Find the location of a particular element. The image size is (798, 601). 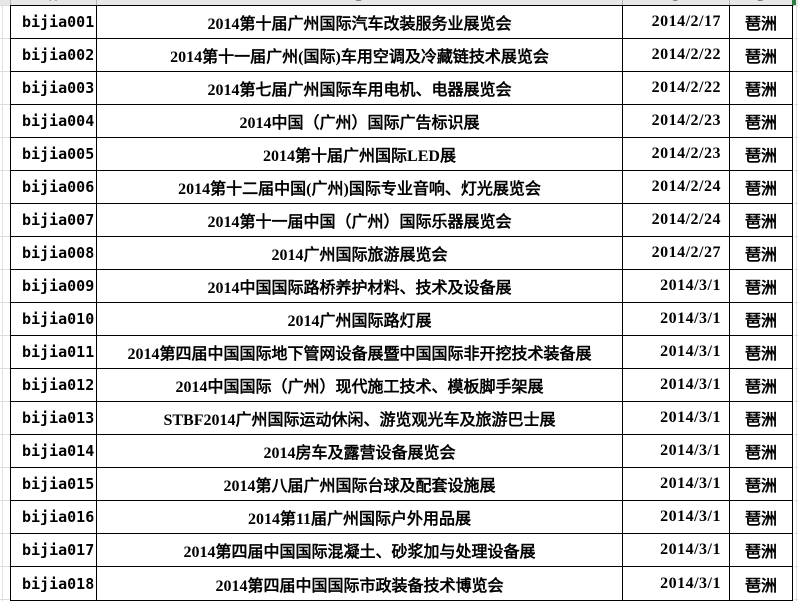

exhibition-name-cell: 2014第八届广州国际台球及配套设施展 is located at coordinates (360, 484).